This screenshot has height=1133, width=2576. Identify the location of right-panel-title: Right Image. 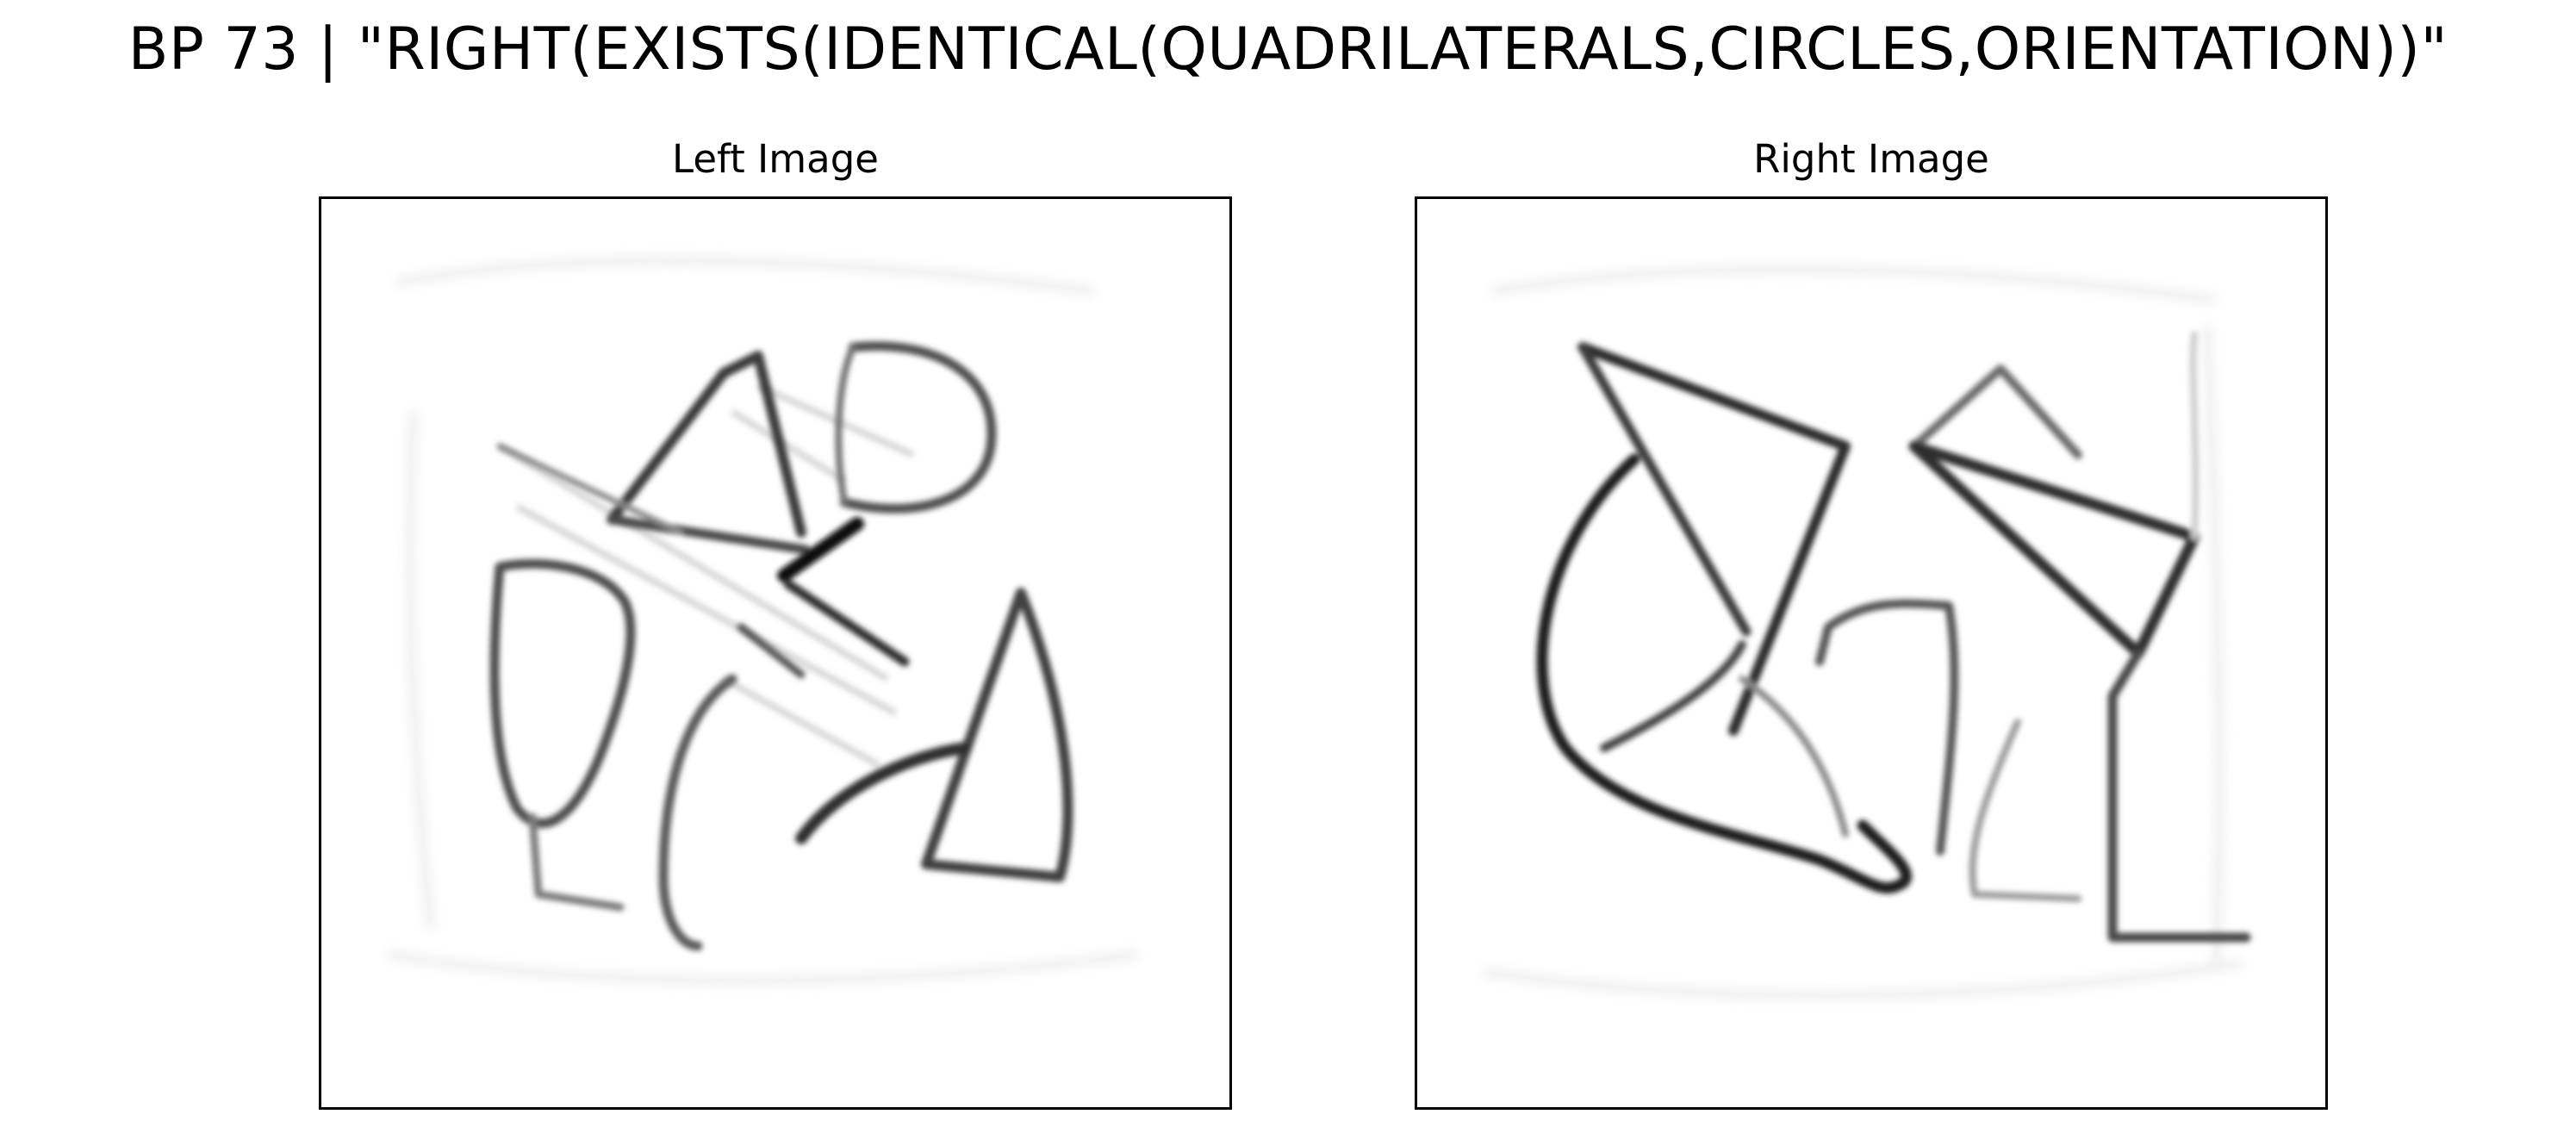
(1871, 159).